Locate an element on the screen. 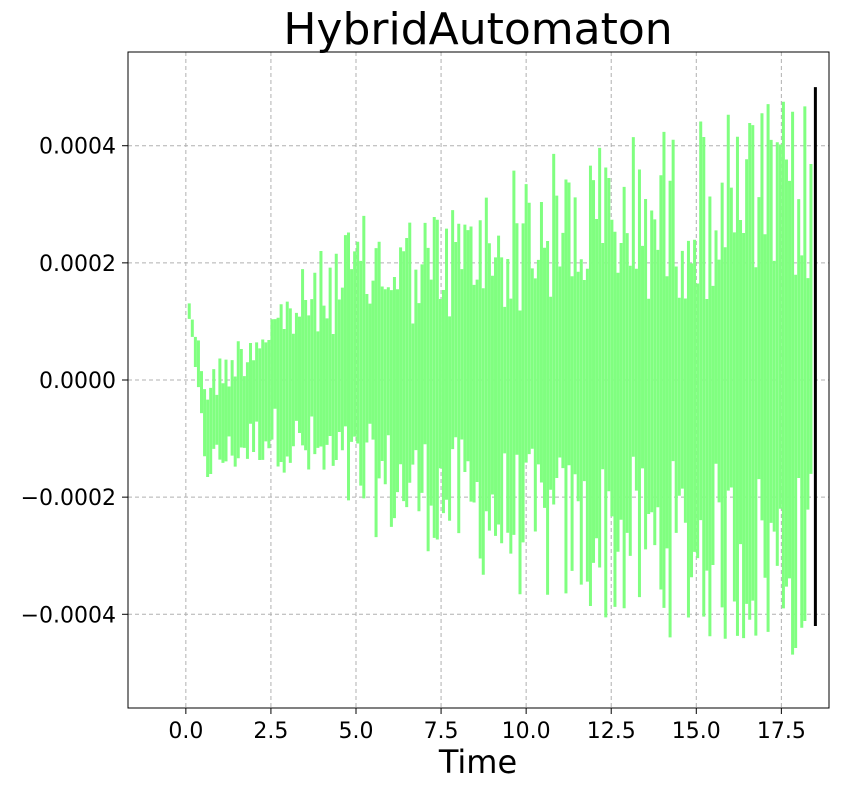 The height and width of the screenshot is (790, 842). x-tick-label: 7.5 is located at coordinates (441, 731).